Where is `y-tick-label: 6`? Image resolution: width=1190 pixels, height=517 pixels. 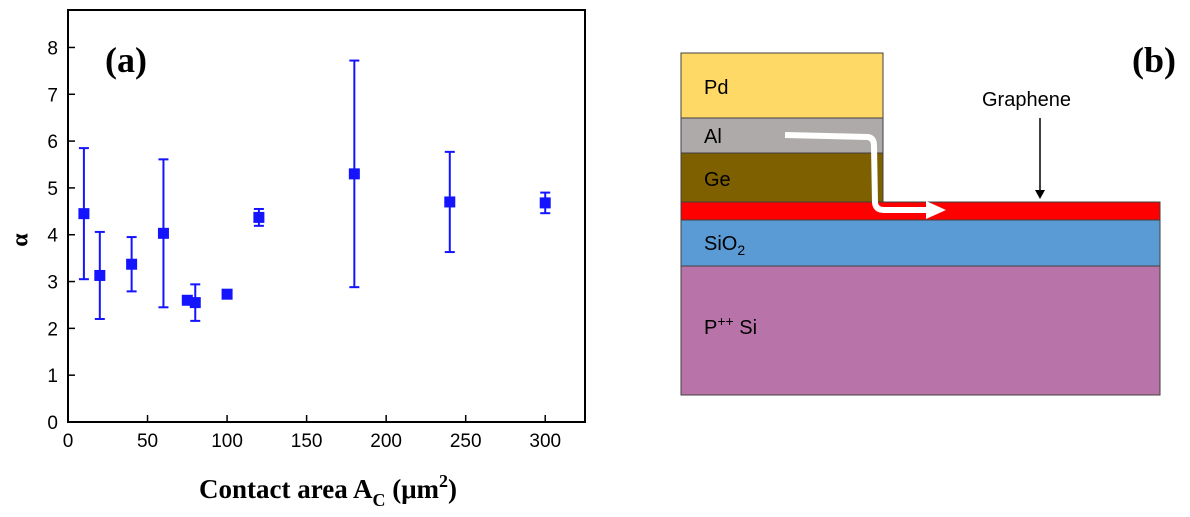 y-tick-label: 6 is located at coordinates (52, 142).